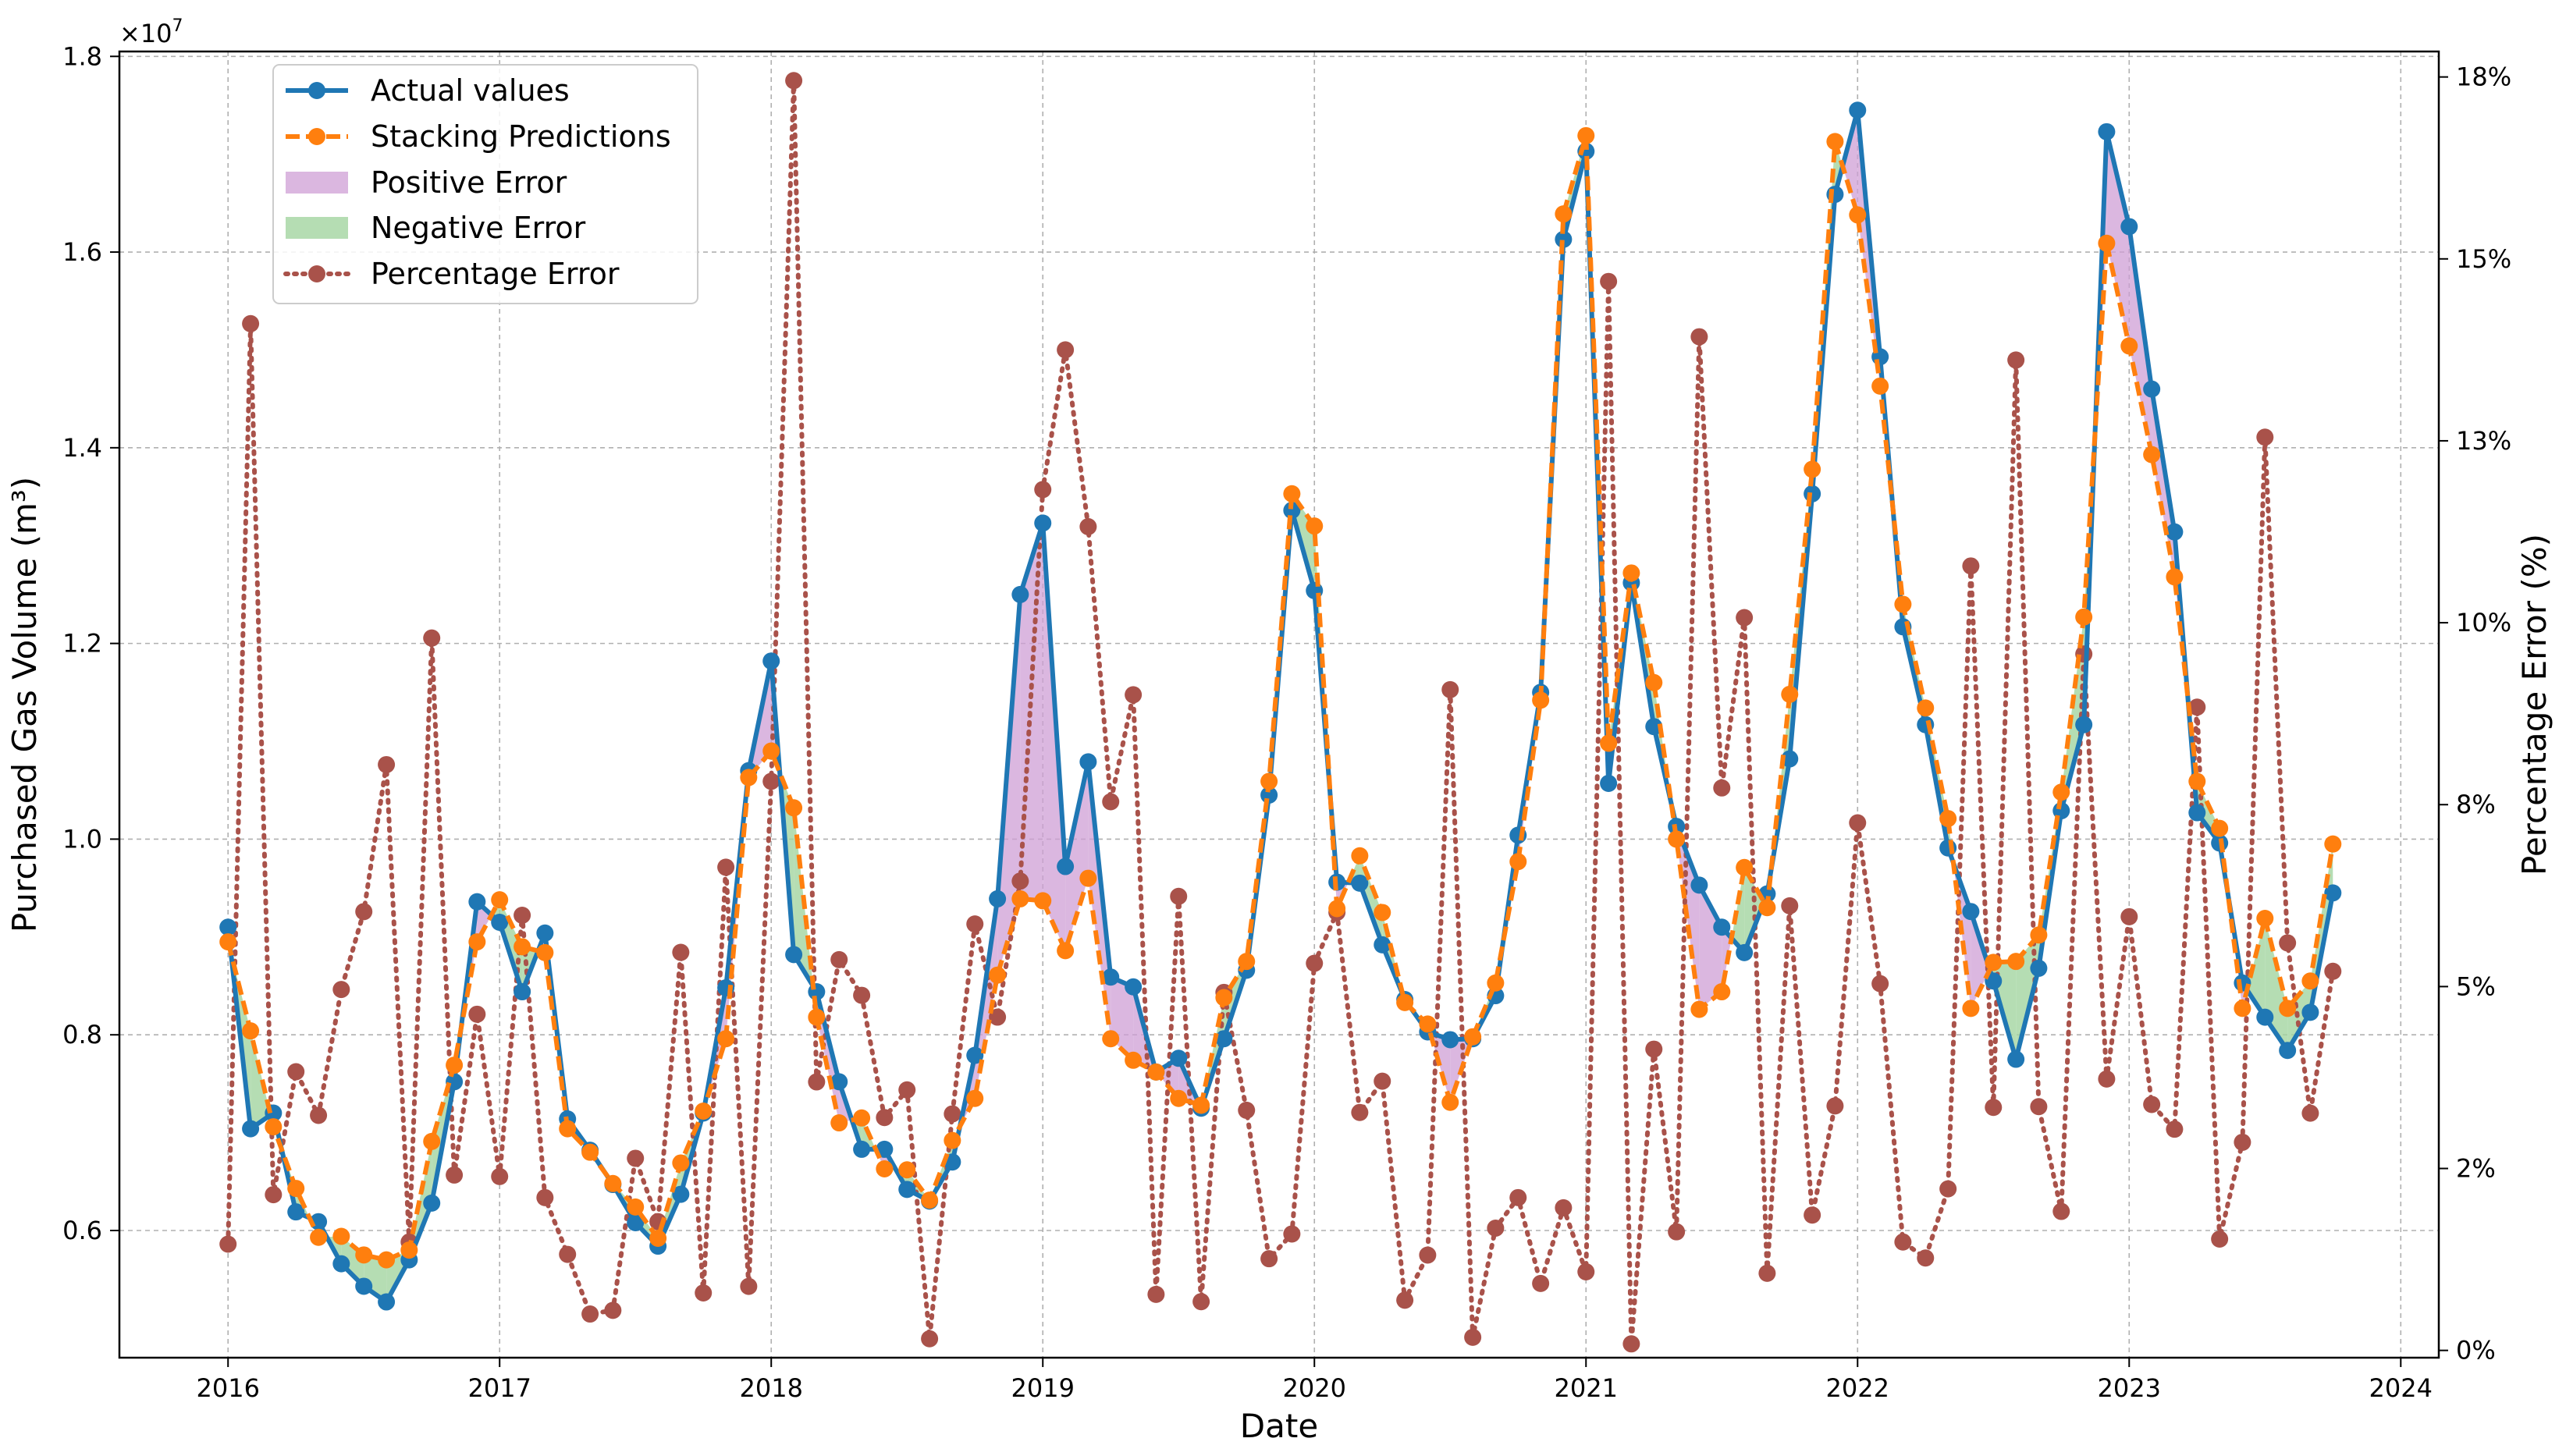 This screenshot has height=1456, width=2566. I want to click on x-tick-label: 2024, so click(2401, 1388).